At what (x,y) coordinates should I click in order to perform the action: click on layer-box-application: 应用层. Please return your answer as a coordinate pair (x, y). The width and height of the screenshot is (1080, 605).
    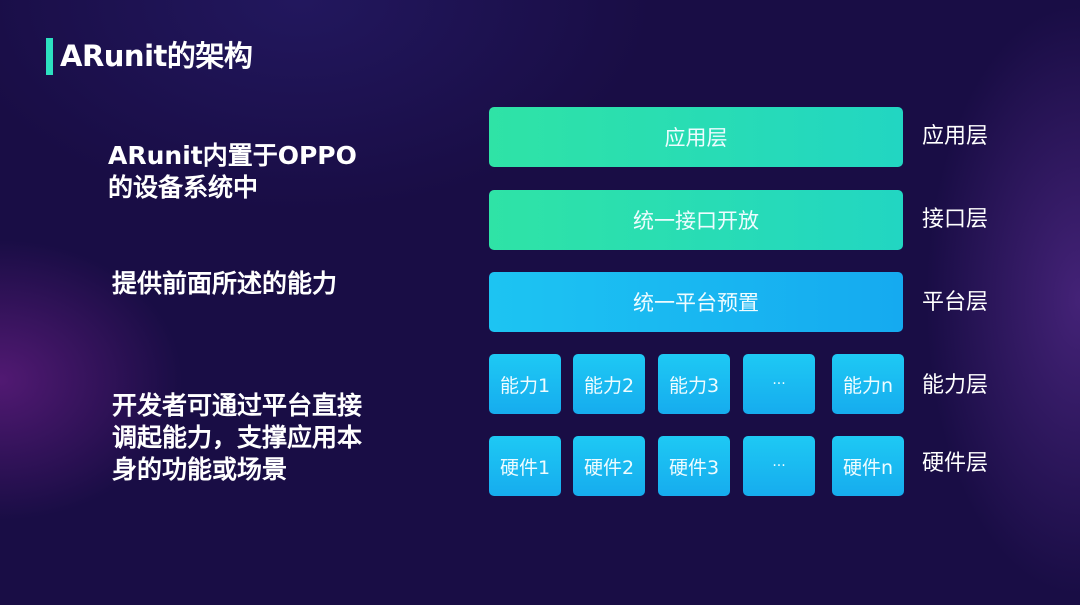
    Looking at the image, I should click on (696, 137).